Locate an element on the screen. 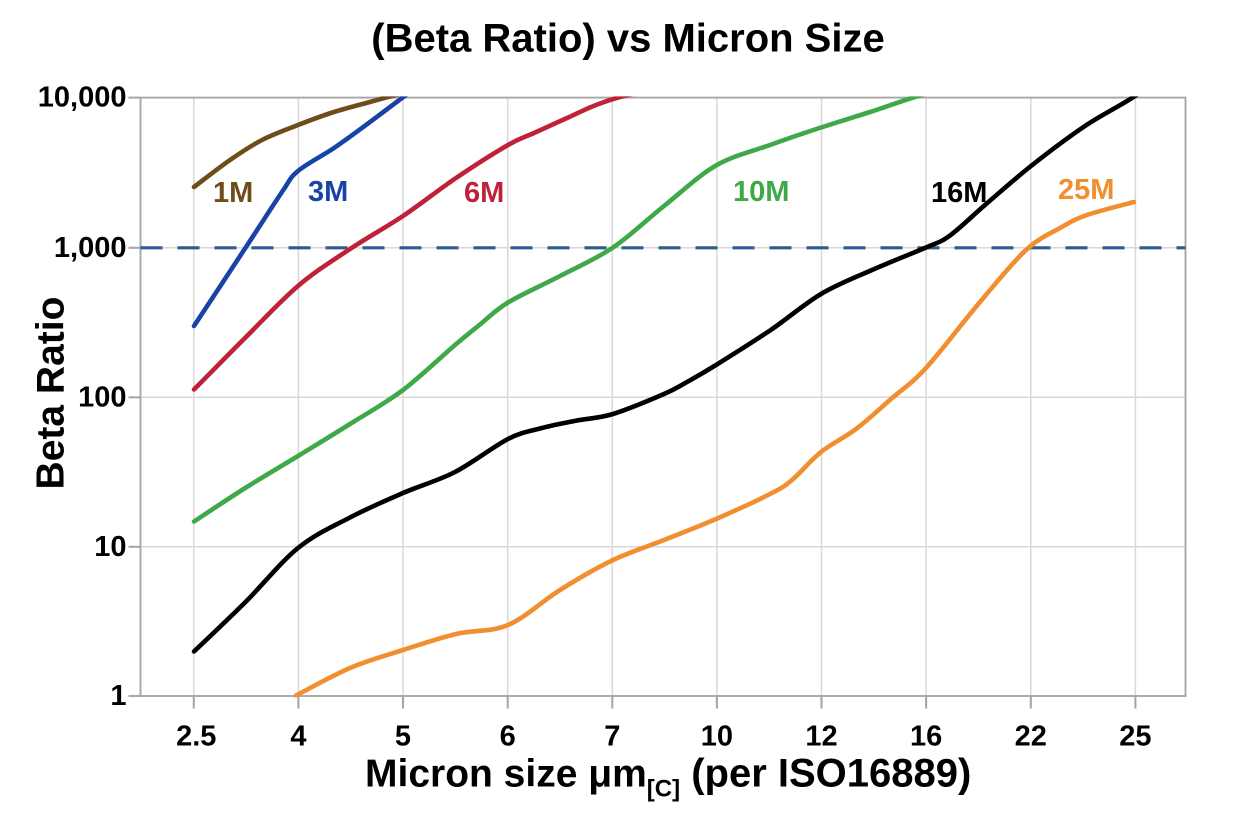  svg-text: 1 is located at coordinates (118, 696).